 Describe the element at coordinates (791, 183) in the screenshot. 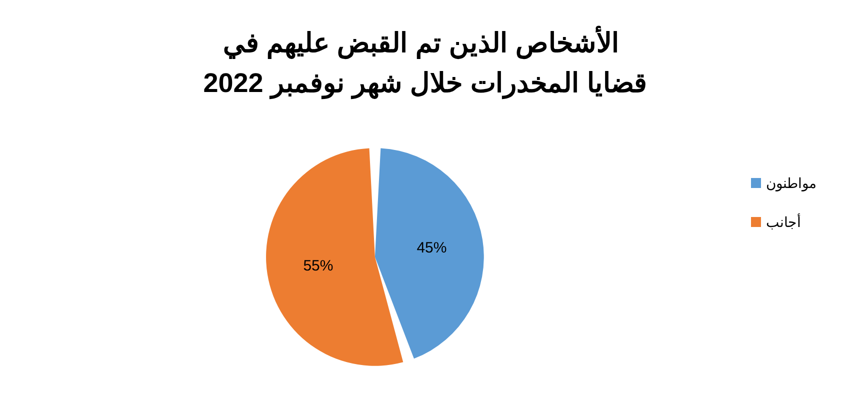

I see `legend-label: مواطنون` at that location.